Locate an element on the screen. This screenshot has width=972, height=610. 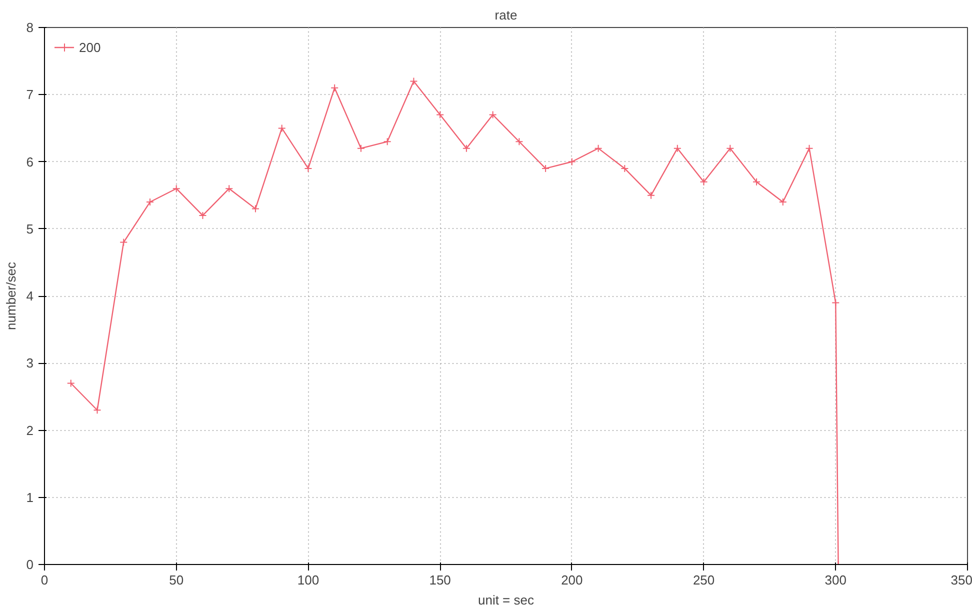
x-tick-label: 350 is located at coordinates (961, 580).